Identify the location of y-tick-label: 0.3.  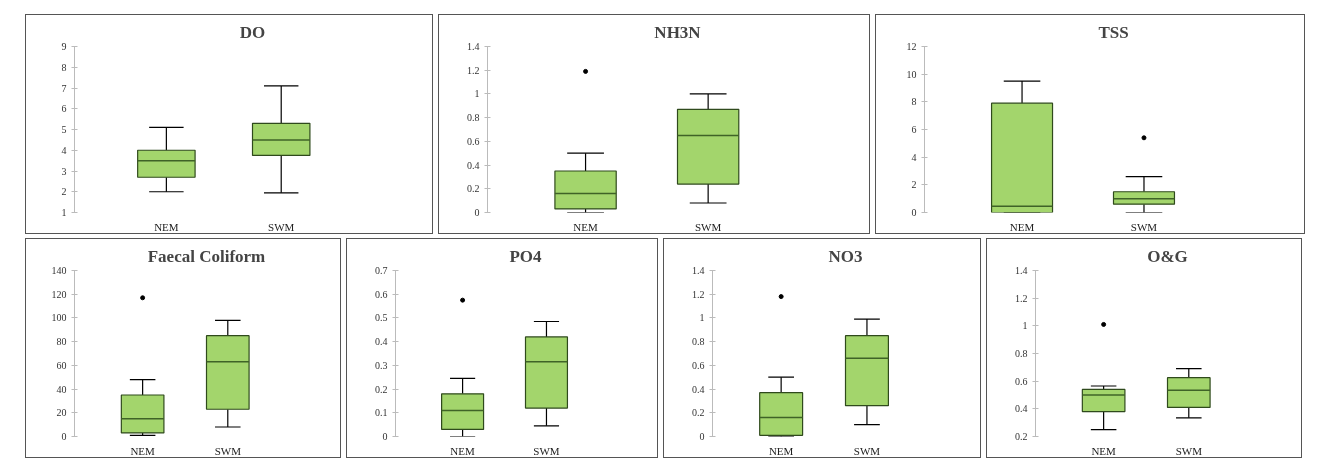
(381, 365).